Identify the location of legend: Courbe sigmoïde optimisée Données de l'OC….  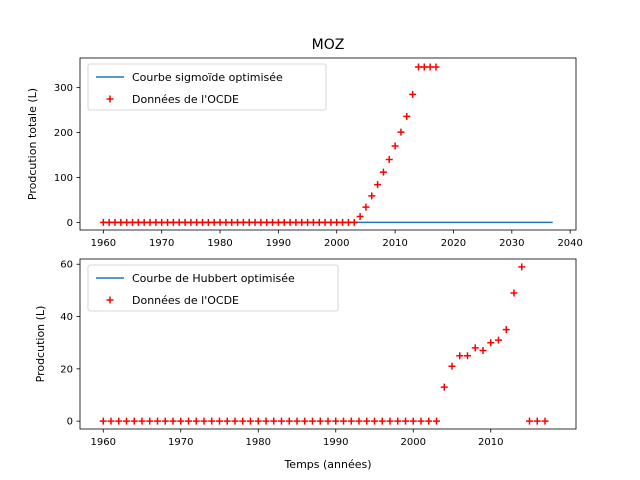
(207, 87).